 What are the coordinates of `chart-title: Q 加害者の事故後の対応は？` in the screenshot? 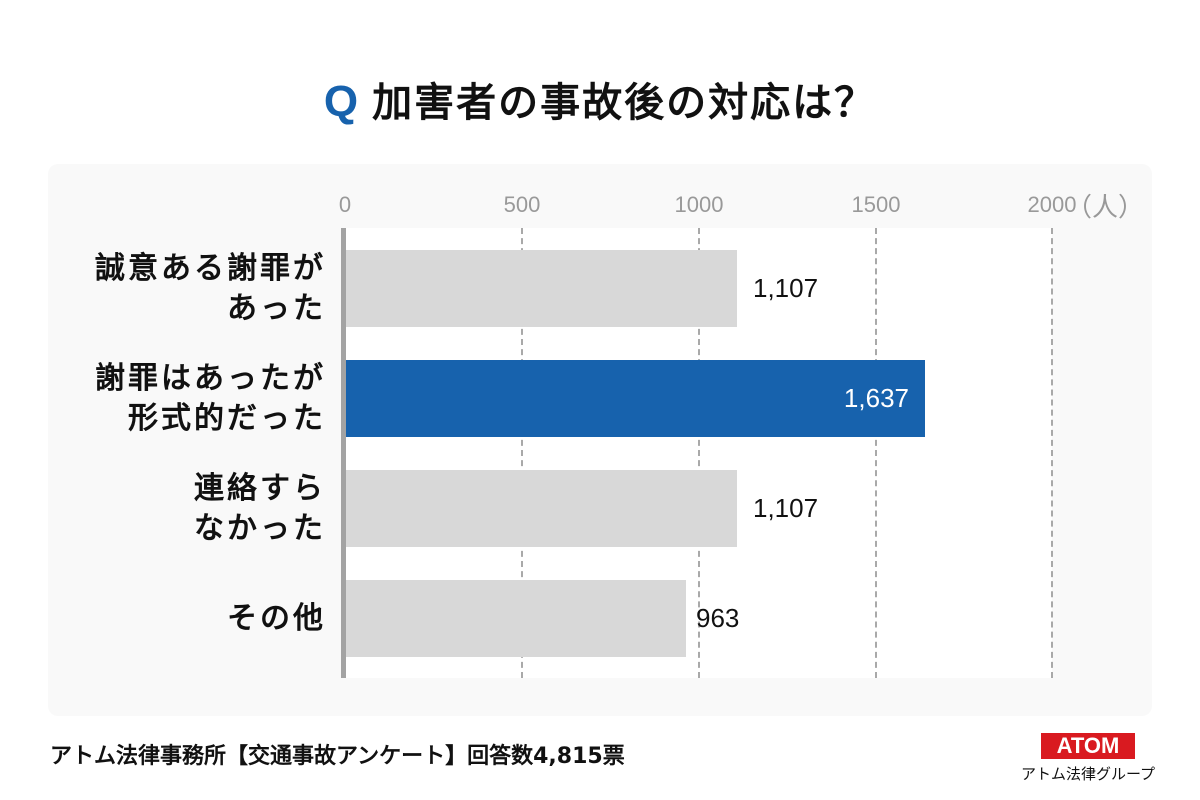 It's located at (600, 99).